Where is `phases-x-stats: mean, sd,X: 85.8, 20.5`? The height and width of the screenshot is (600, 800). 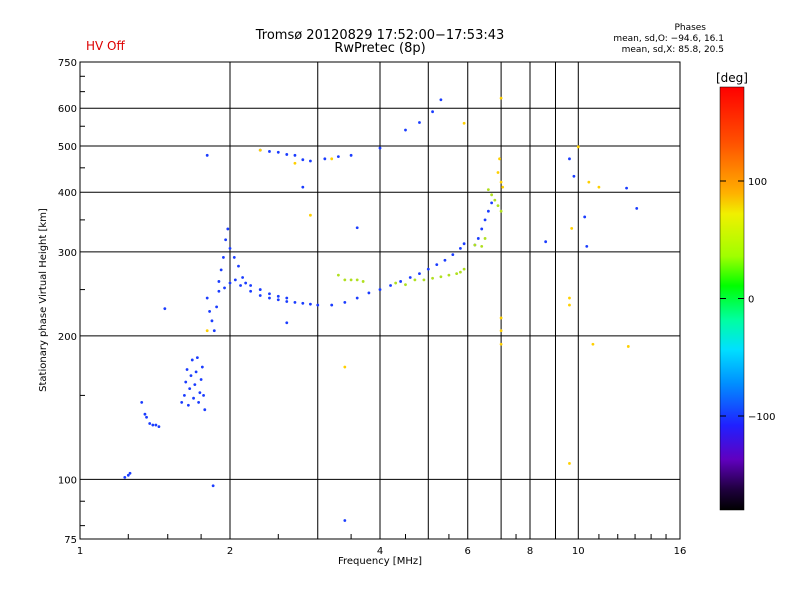
phases-x-stats: mean, sd,X: 85.8, 20.5 is located at coordinates (672, 50).